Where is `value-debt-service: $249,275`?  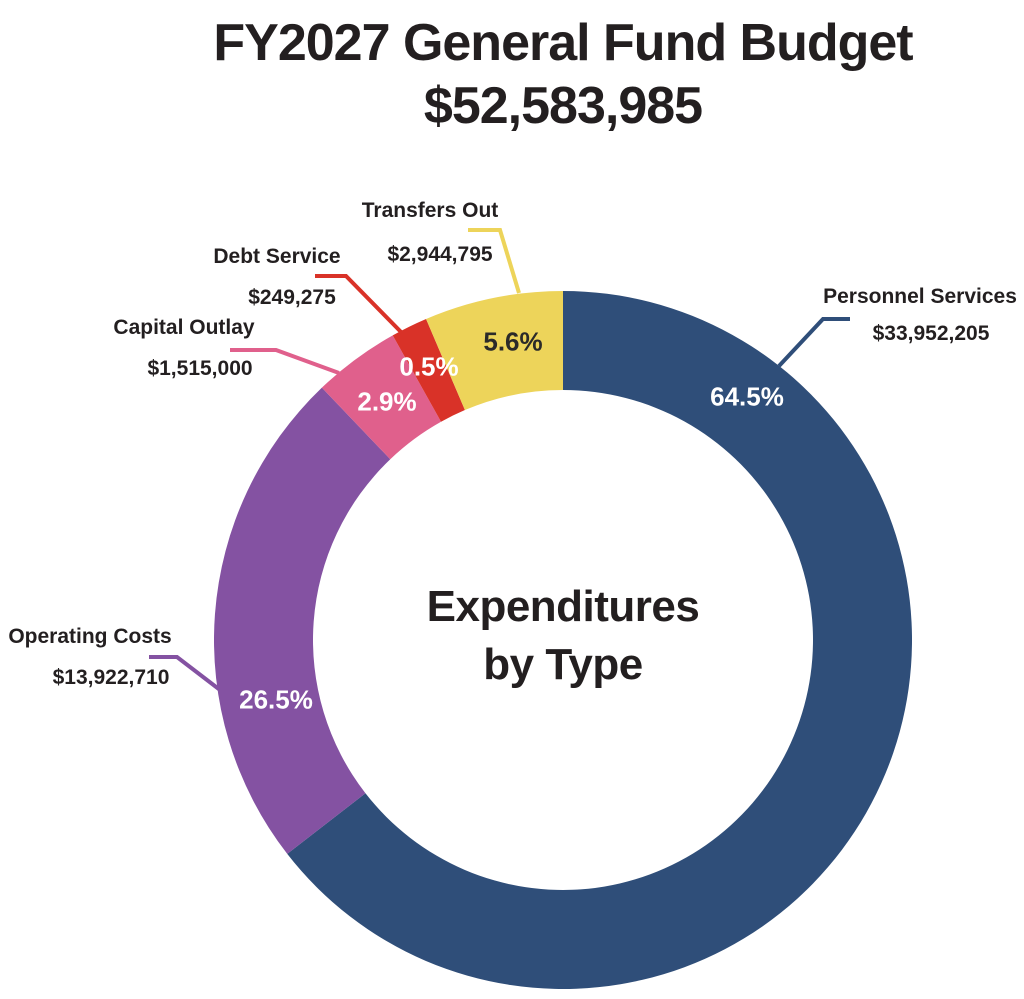
value-debt-service: $249,275 is located at coordinates (292, 297).